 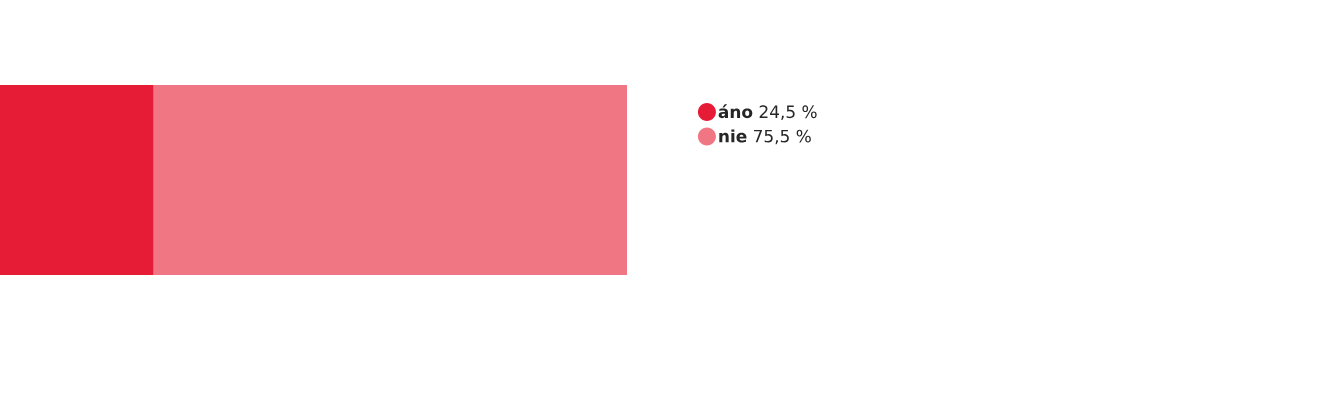 I want to click on legend-label: nie 75,5 %, so click(x=765, y=137).